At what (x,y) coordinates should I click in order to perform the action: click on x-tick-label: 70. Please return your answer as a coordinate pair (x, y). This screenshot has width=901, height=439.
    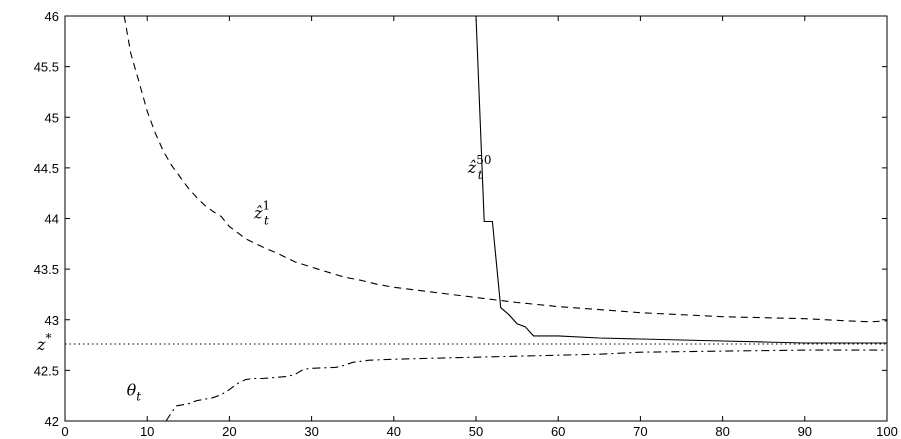
    Looking at the image, I should click on (640, 431).